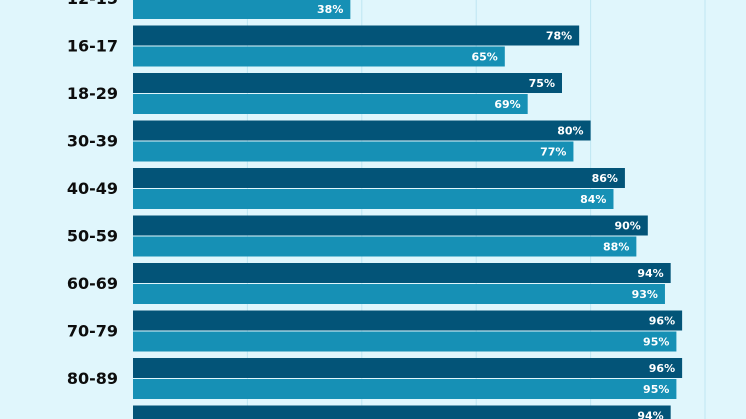 The image size is (746, 419). Describe the element at coordinates (570, 131) in the screenshot. I see `data-label: 80%` at that location.